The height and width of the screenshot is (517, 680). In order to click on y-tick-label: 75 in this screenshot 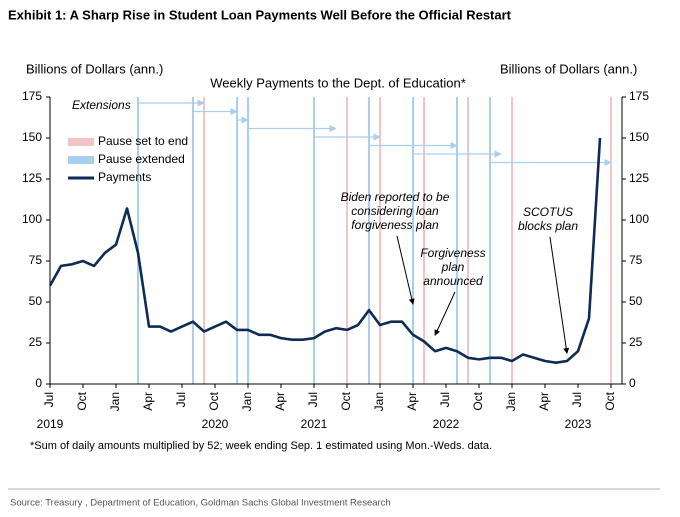, I will do `click(36, 260)`.